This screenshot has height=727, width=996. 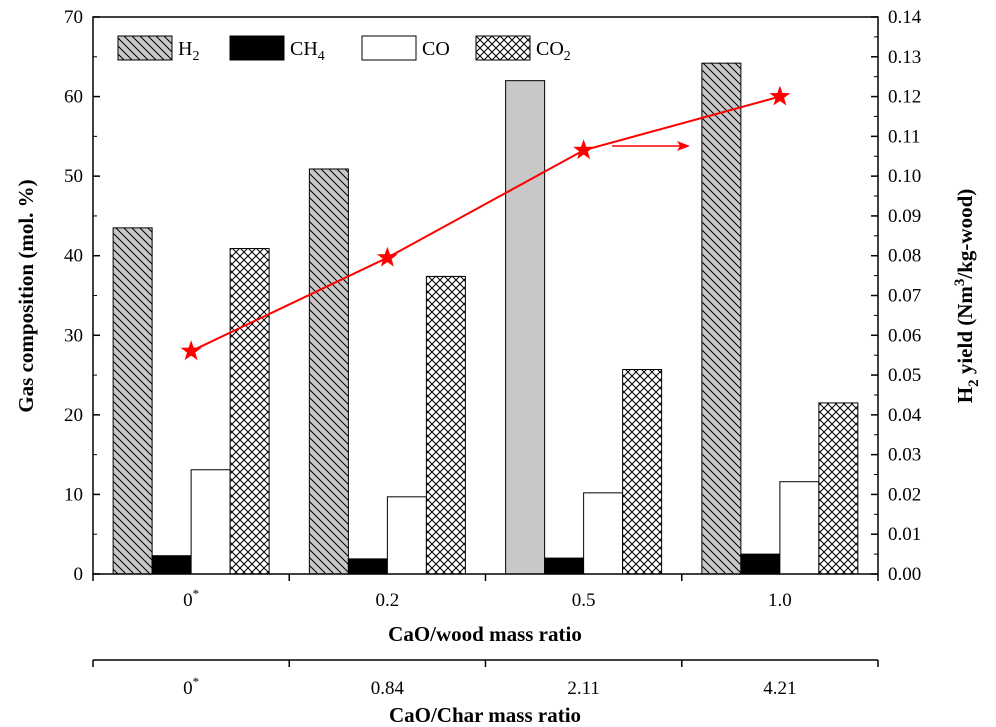 What do you see at coordinates (188, 51) in the screenshot?
I see `legend-label-h2: H2` at bounding box center [188, 51].